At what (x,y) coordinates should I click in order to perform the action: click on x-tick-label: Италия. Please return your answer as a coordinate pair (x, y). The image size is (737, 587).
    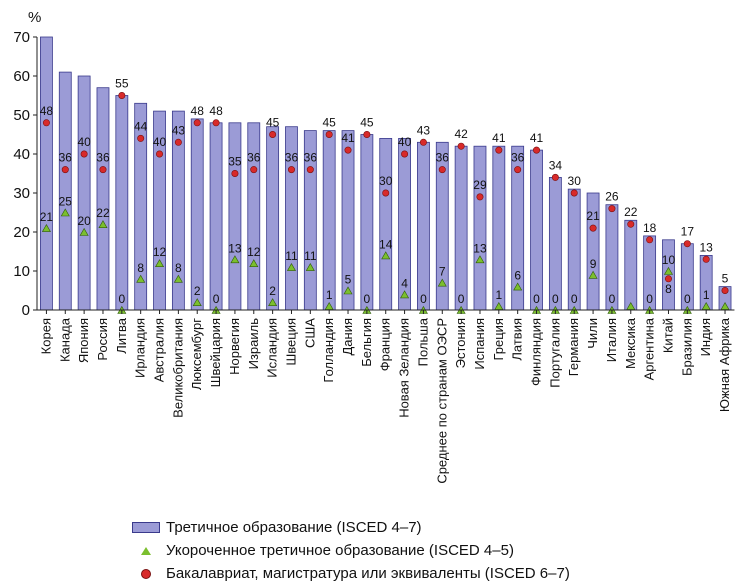
    Looking at the image, I should click on (611, 340).